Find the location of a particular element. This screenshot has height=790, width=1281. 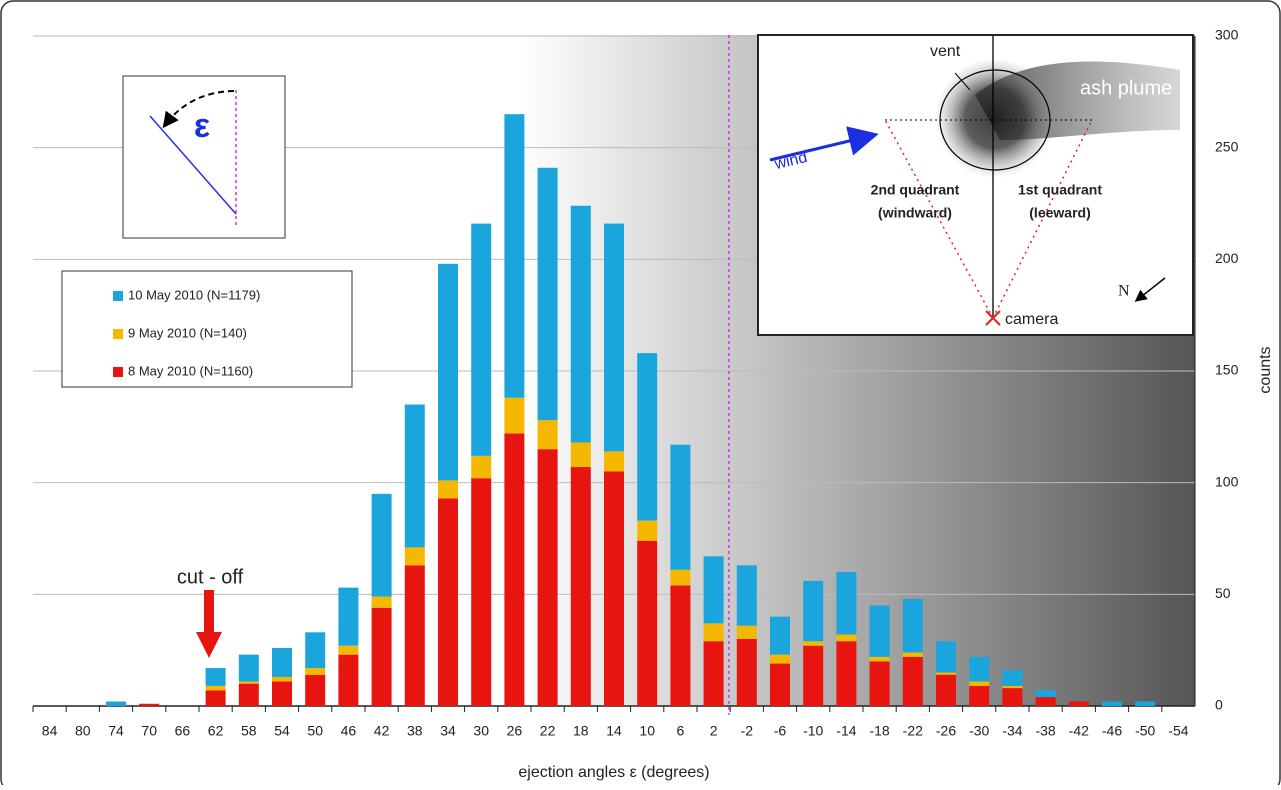

x-tick-label: 14 is located at coordinates (614, 731).